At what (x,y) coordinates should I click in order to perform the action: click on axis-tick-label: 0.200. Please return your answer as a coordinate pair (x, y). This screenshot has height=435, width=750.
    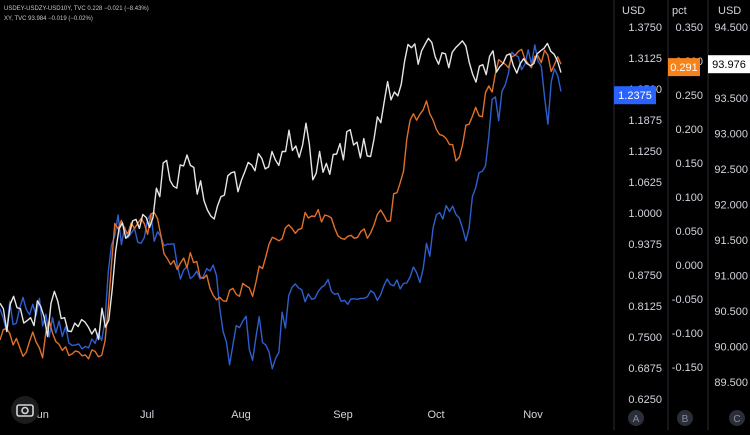
    Looking at the image, I should click on (689, 130).